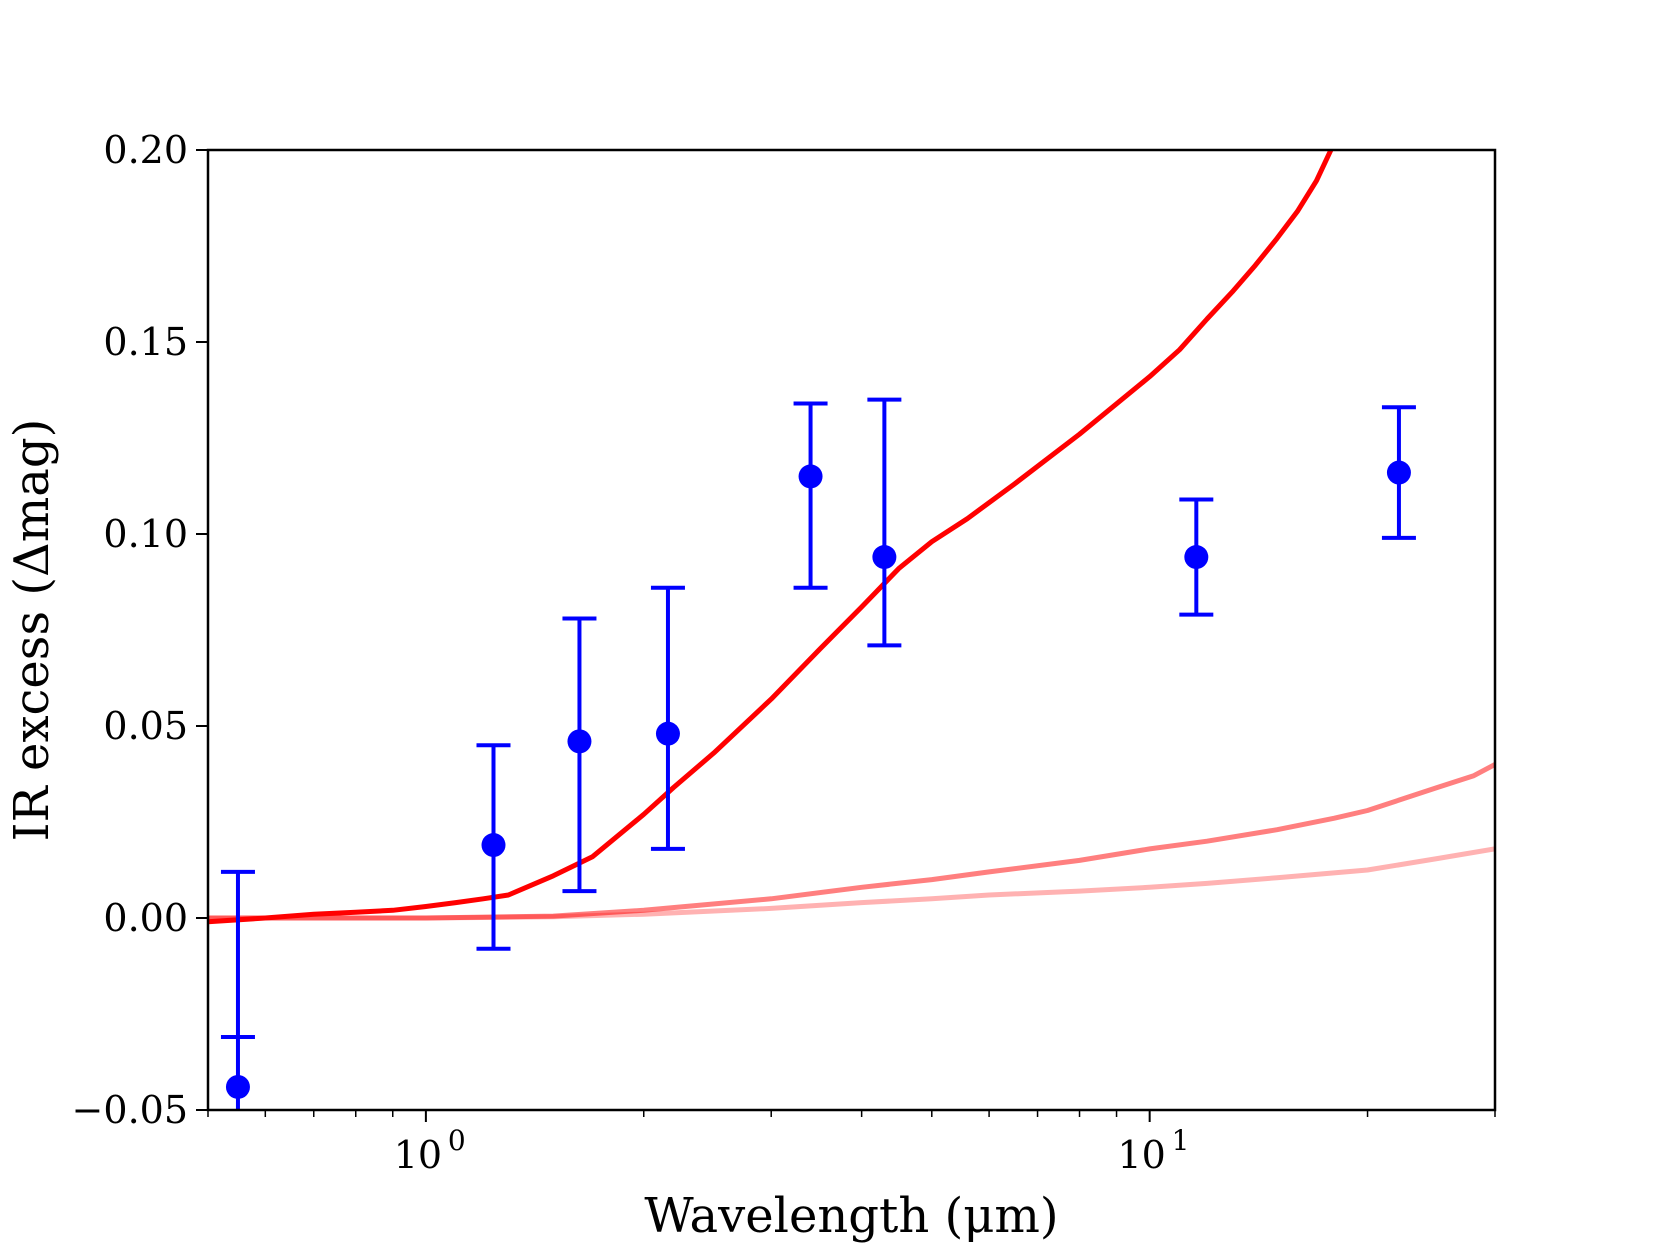 The height and width of the screenshot is (1250, 1660). Describe the element at coordinates (145, 342) in the screenshot. I see `y-tick-label-4: 0.15` at that location.